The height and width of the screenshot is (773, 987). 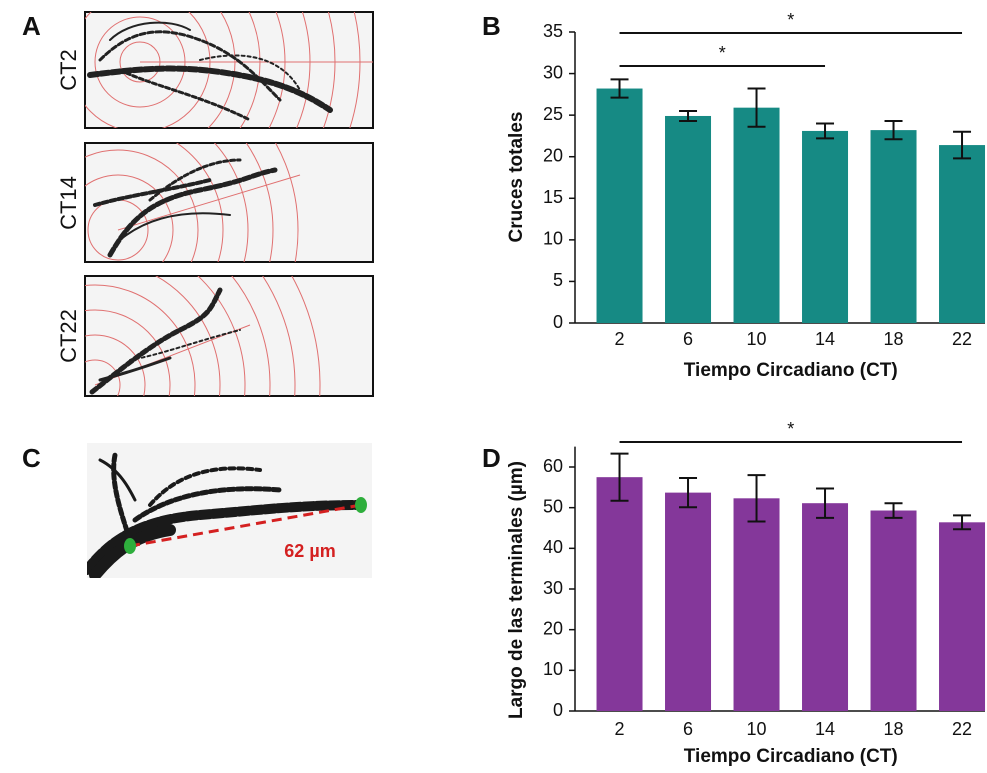 I want to click on image-label: CT22, so click(x=68, y=336).